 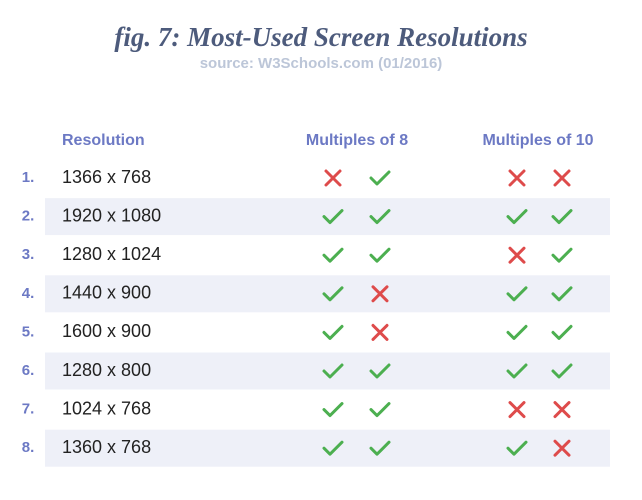 What do you see at coordinates (357, 140) in the screenshot?
I see `column-header: Multiples of 8` at bounding box center [357, 140].